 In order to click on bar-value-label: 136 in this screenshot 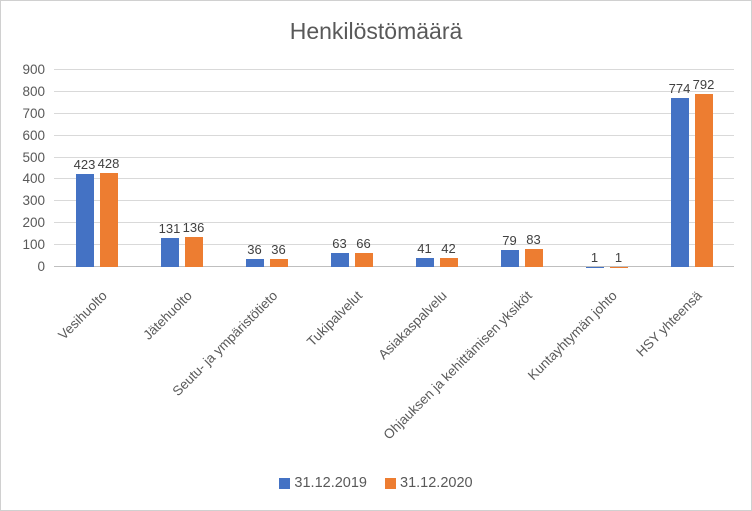, I will do `click(193, 228)`.